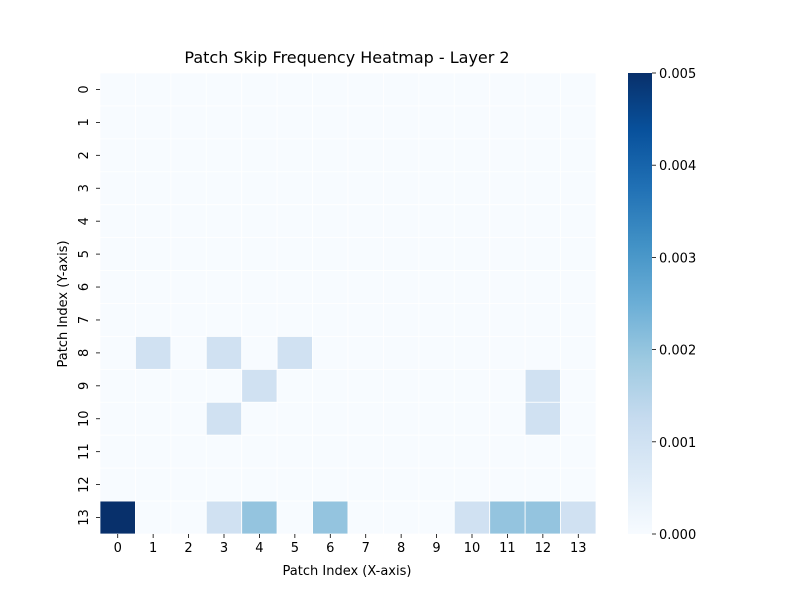 The height and width of the screenshot is (600, 800). I want to click on x-tick-label: 12, so click(543, 548).